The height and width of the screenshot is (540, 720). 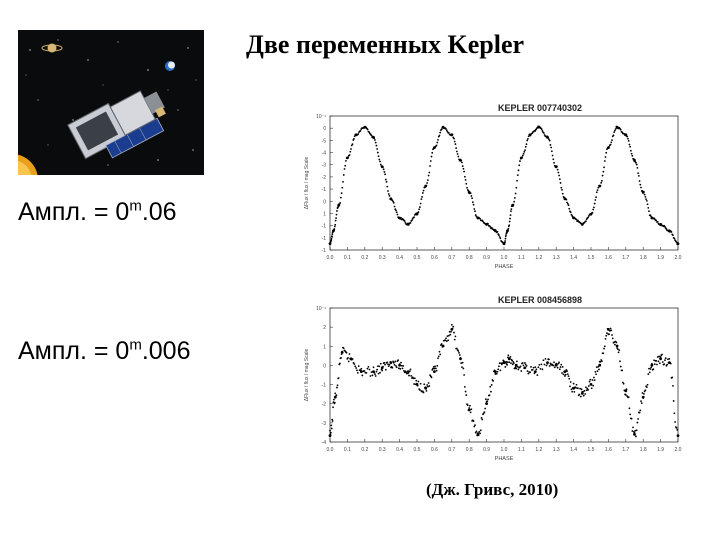 I want to click on amplitude-2-value: .006, so click(x=166, y=351).